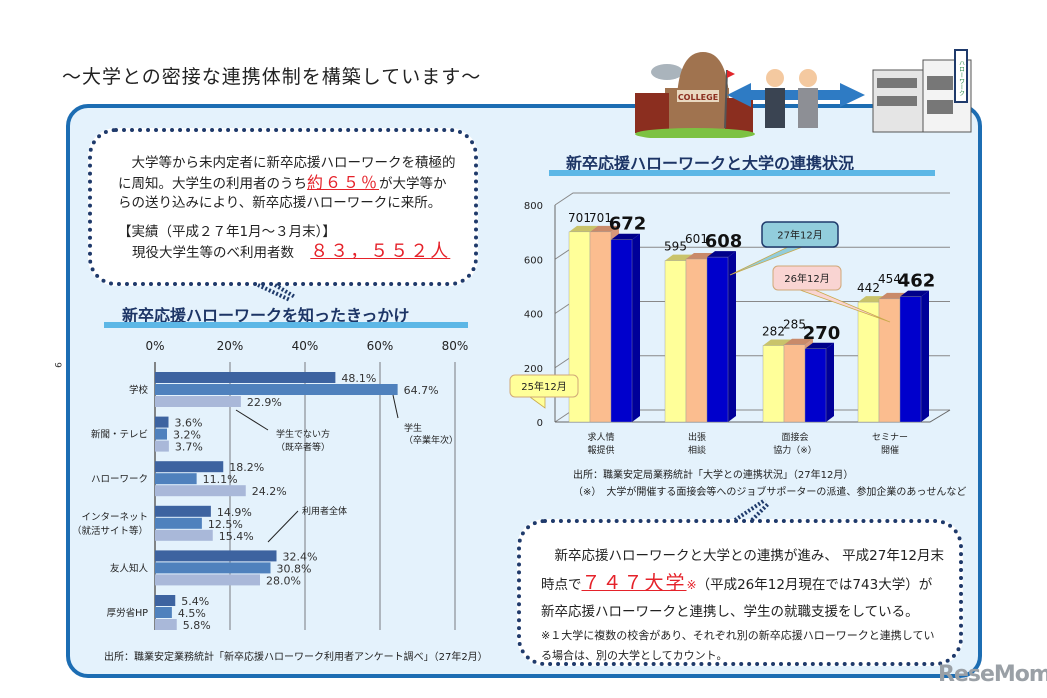 Image resolution: width=1047 pixels, height=698 pixels. Describe the element at coordinates (773, 332) in the screenshot. I see `bar-value-label: 282` at that location.